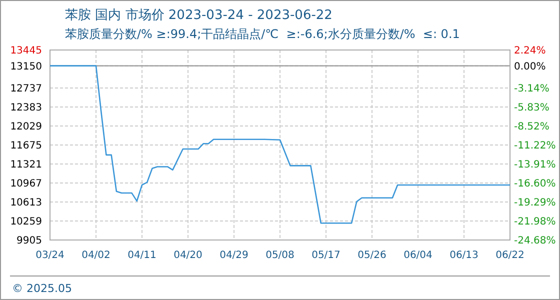 This screenshot has height=300, width=560. I want to click on y2-tick-label: -24.68%, so click(535, 241).